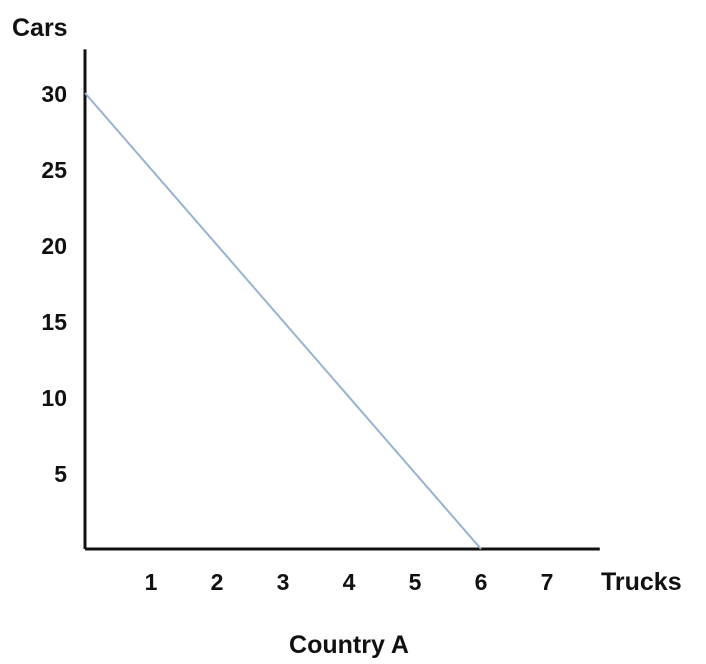 This screenshot has height=664, width=706. What do you see at coordinates (547, 582) in the screenshot?
I see `x-tick-label: 7` at bounding box center [547, 582].